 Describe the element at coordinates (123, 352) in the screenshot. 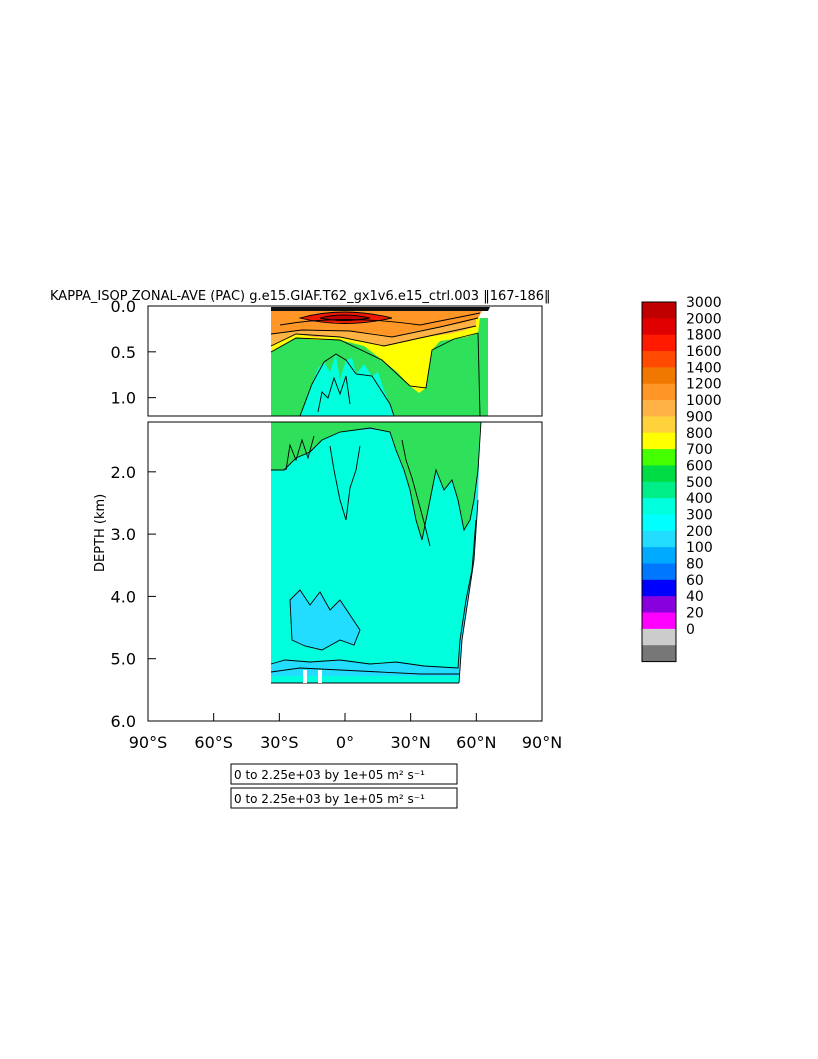

I see `y-tick-label: 0.5` at that location.